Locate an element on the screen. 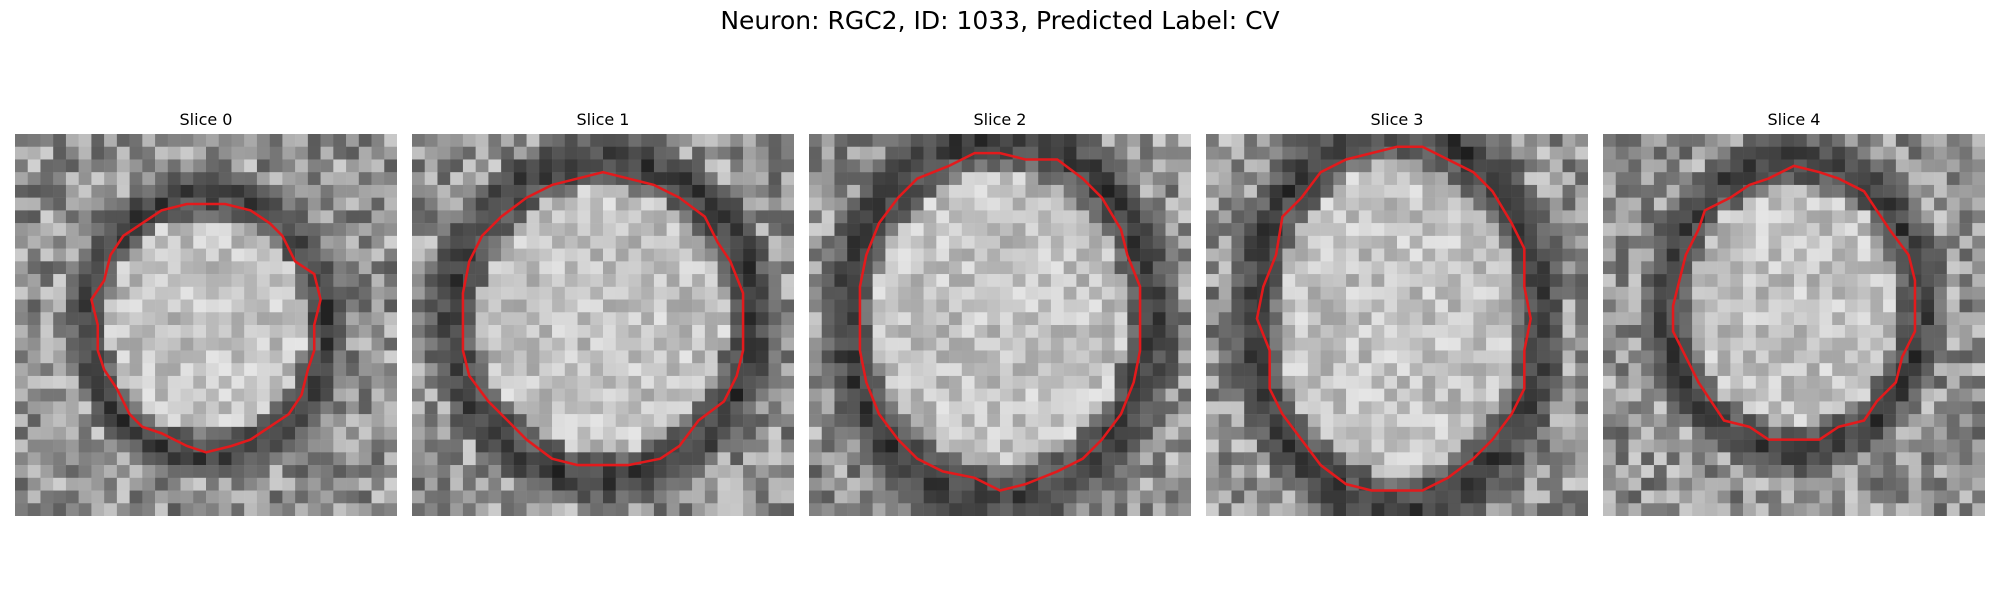  panel-title: Slice 1 is located at coordinates (603, 119).